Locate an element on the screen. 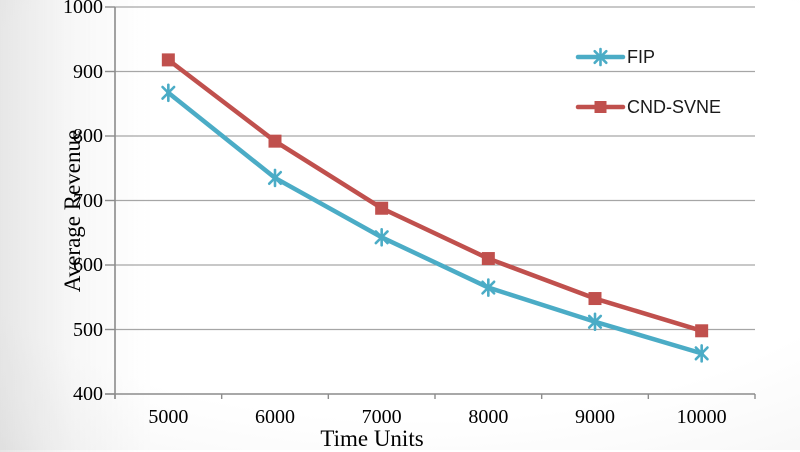 The width and height of the screenshot is (800, 452). legend-label-fip: FIP is located at coordinates (641, 57).